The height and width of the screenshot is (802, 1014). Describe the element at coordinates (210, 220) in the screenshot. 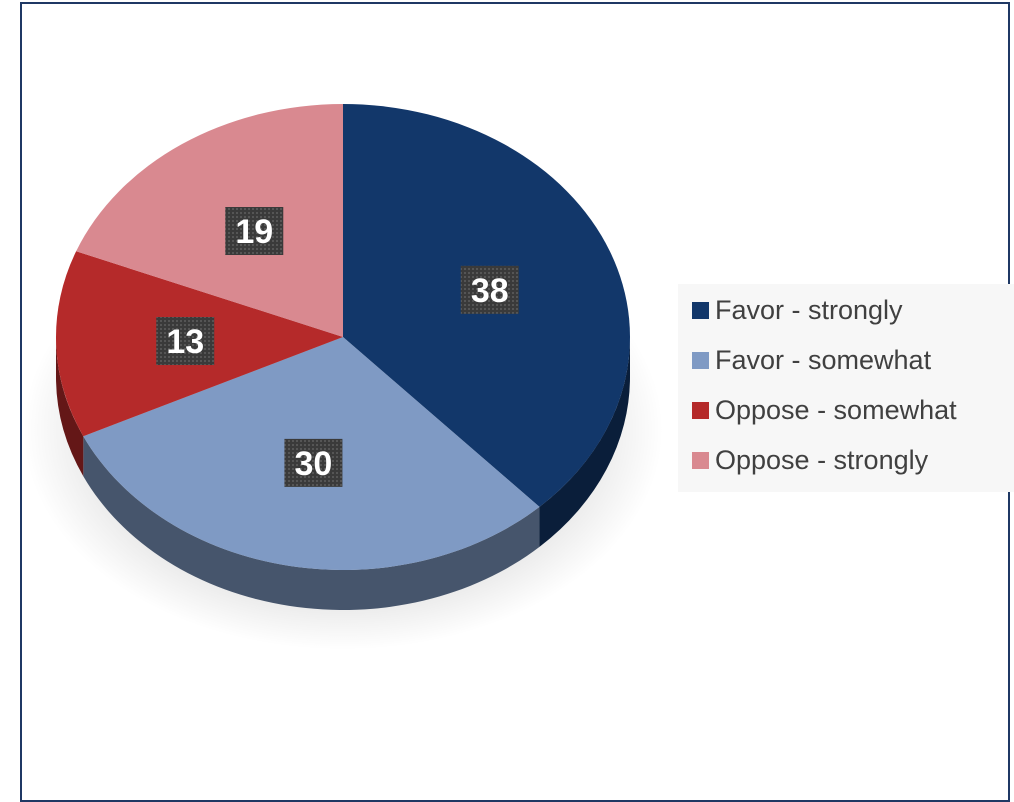

I see `pie-slice` at that location.